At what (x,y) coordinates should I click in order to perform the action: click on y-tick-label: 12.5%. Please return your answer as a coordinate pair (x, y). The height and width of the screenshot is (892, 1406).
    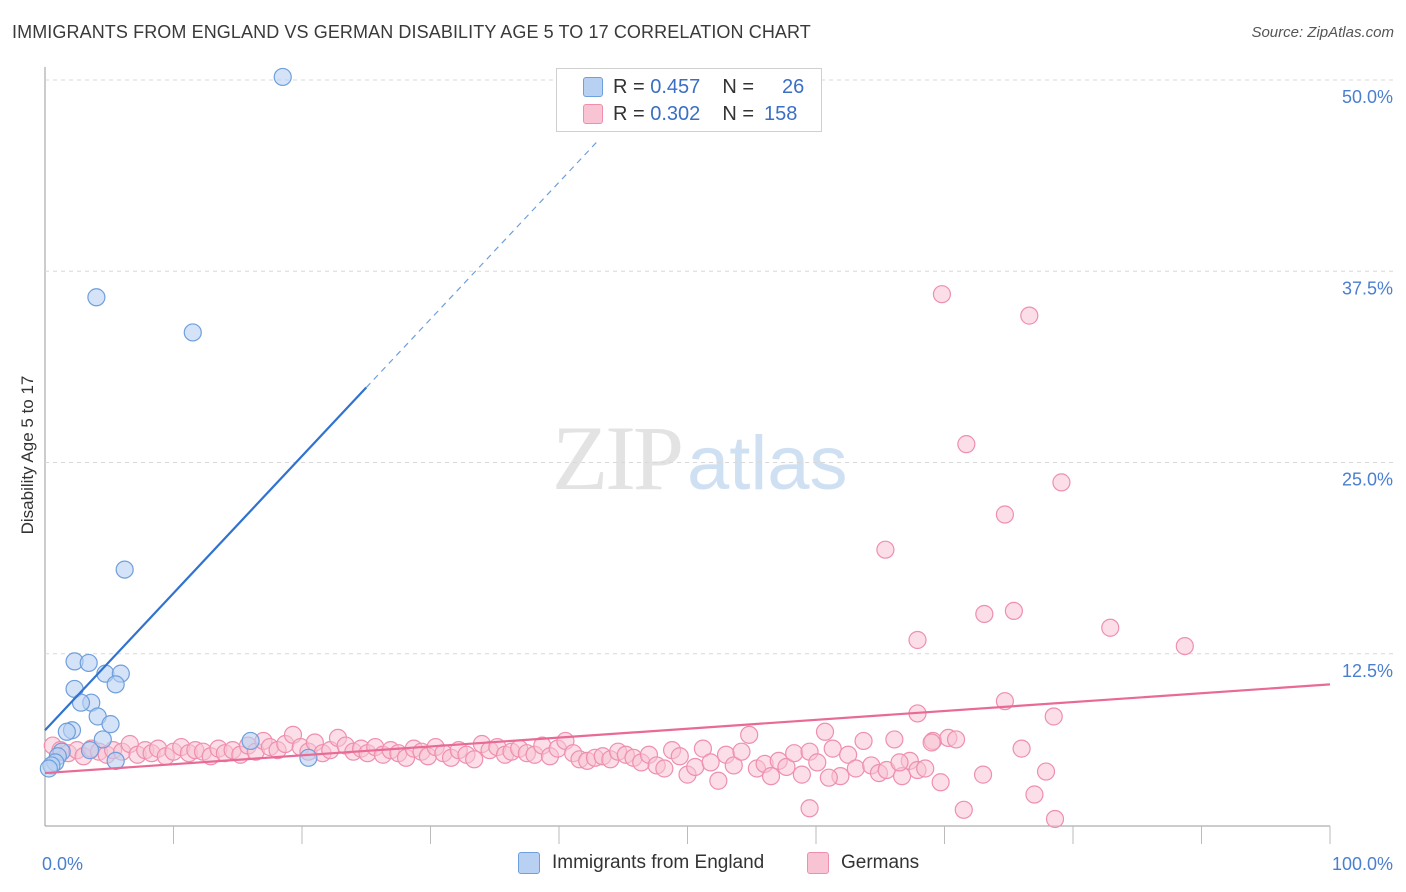
    Looking at the image, I should click on (1367, 671).